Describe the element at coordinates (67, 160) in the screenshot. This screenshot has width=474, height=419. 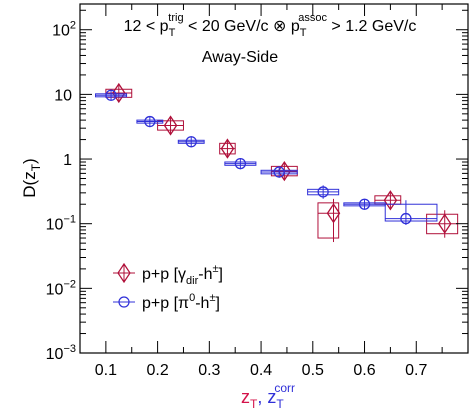
I see `y-tick-label: 1` at that location.